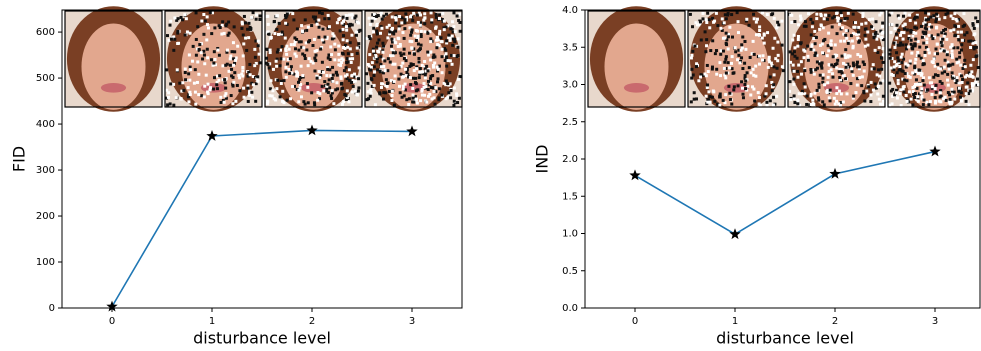  What do you see at coordinates (570, 122) in the screenshot?
I see `y-tick-label: 2.5` at bounding box center [570, 122].